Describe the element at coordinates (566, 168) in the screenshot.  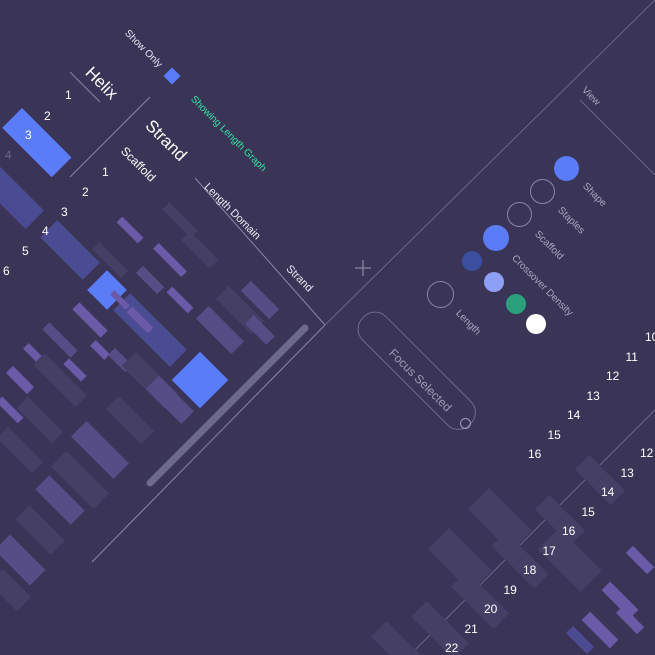
I see `shape-toggle` at that location.